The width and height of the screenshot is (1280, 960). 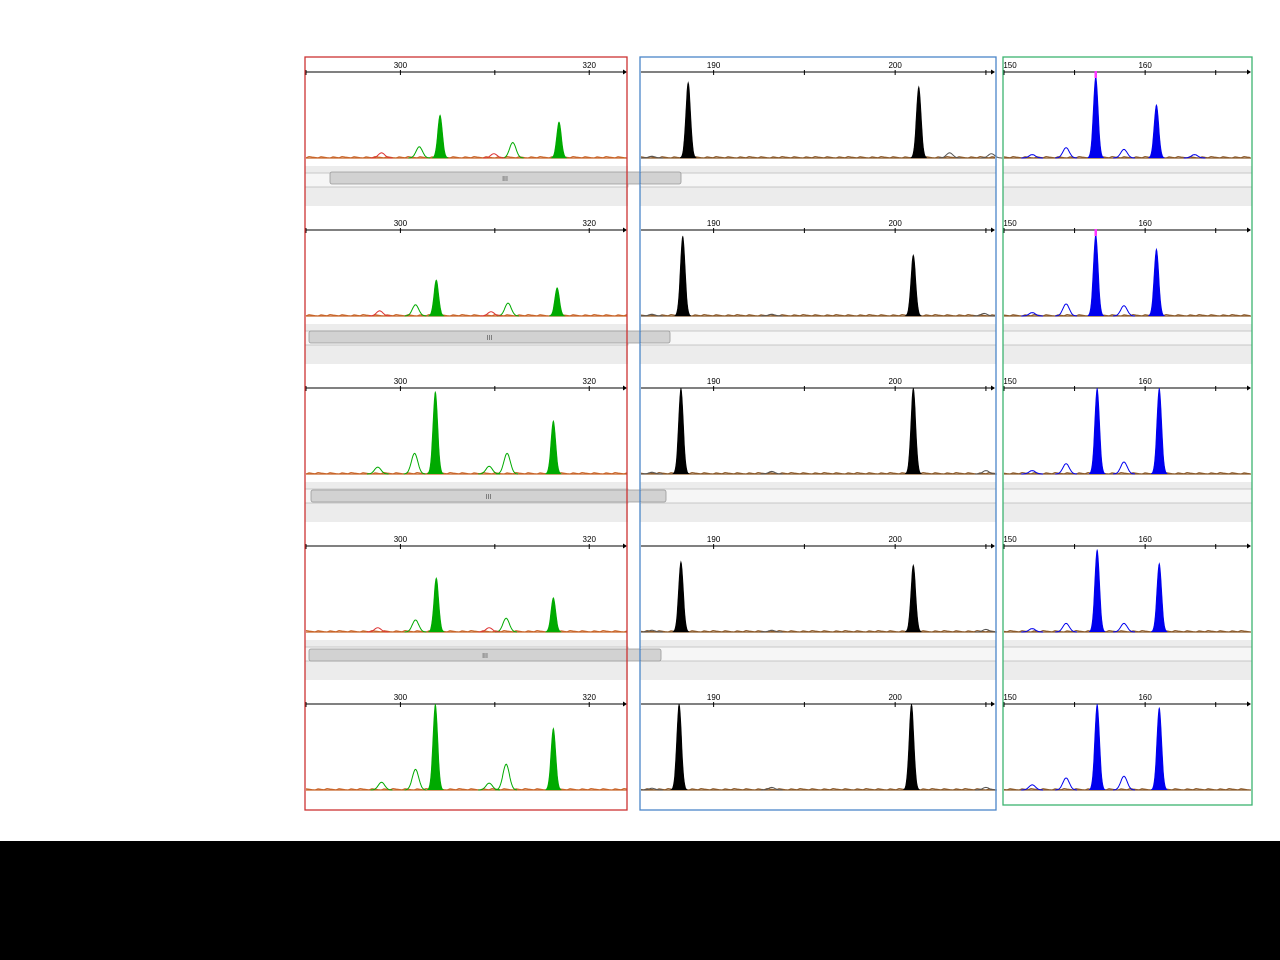 What do you see at coordinates (895, 223) in the screenshot?
I see `x-tick-label: 200` at bounding box center [895, 223].